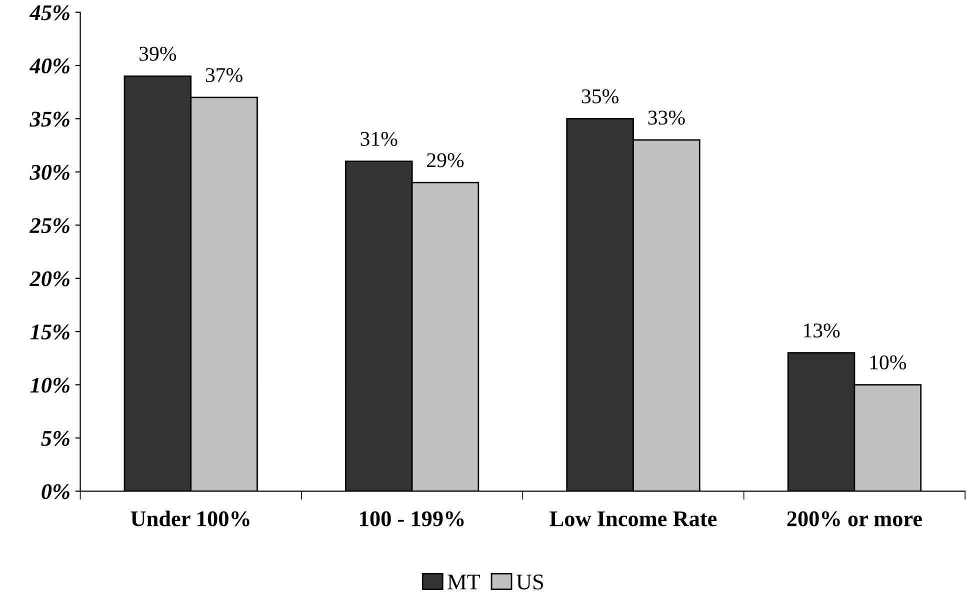  I want to click on legend-label: MT, so click(464, 582).